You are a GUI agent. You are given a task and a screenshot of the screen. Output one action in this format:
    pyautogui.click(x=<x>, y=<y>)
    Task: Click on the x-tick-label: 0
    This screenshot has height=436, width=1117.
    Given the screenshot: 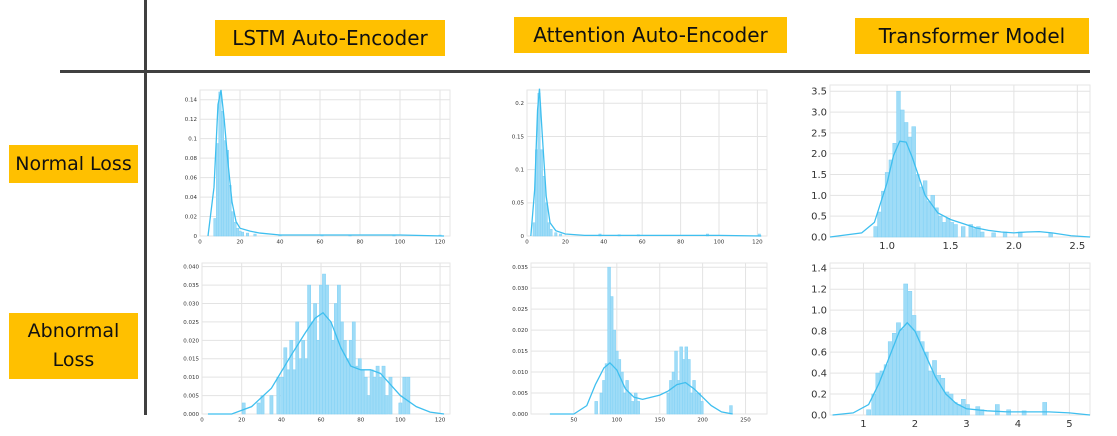 What is the action you would take?
    pyautogui.click(x=200, y=243)
    